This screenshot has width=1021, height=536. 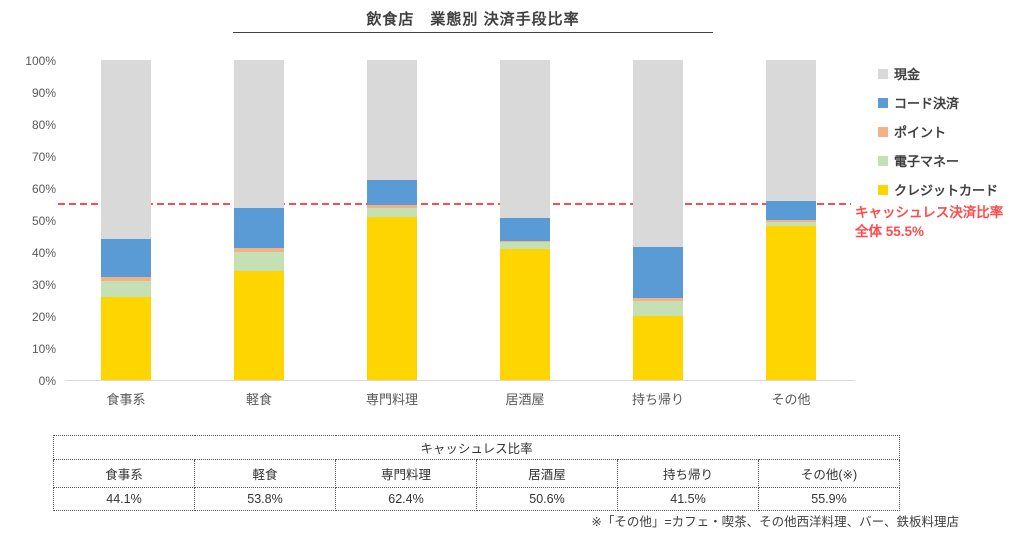 I want to click on x-axis: 食事系 軽食 専門料理 居酒屋 持ち帰り その他, so click(x=460, y=400).